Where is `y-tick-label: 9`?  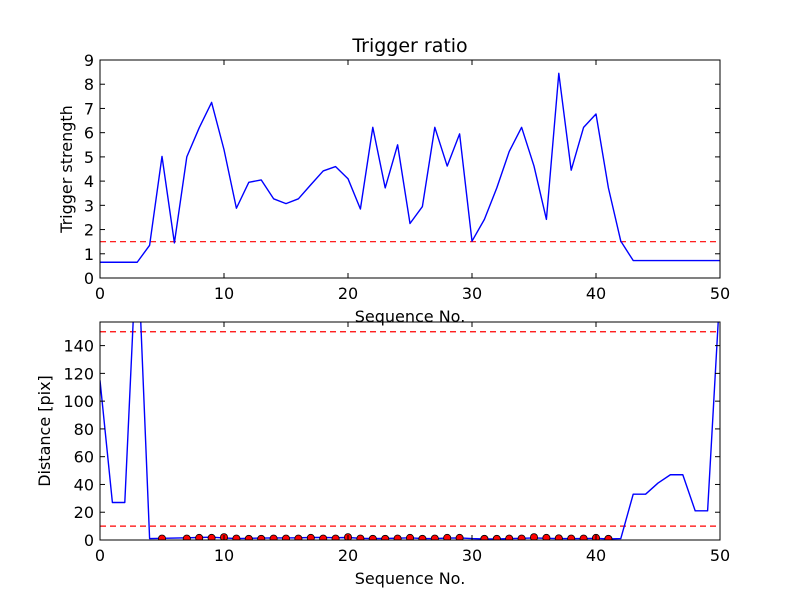 y-tick-label: 9 is located at coordinates (89, 60).